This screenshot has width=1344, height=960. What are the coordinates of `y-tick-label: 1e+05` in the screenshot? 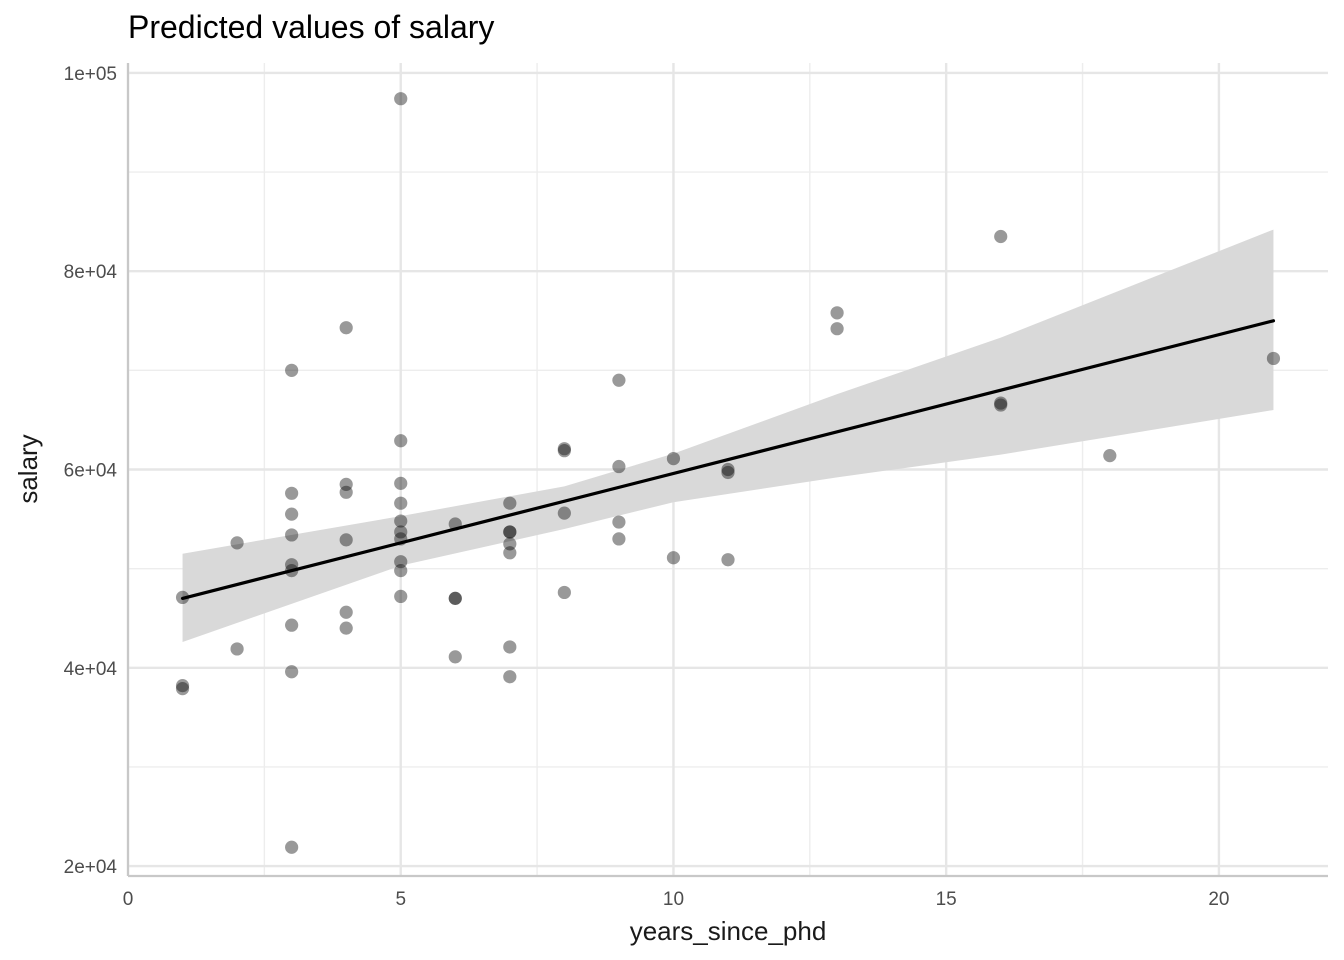 It's located at (90, 74).